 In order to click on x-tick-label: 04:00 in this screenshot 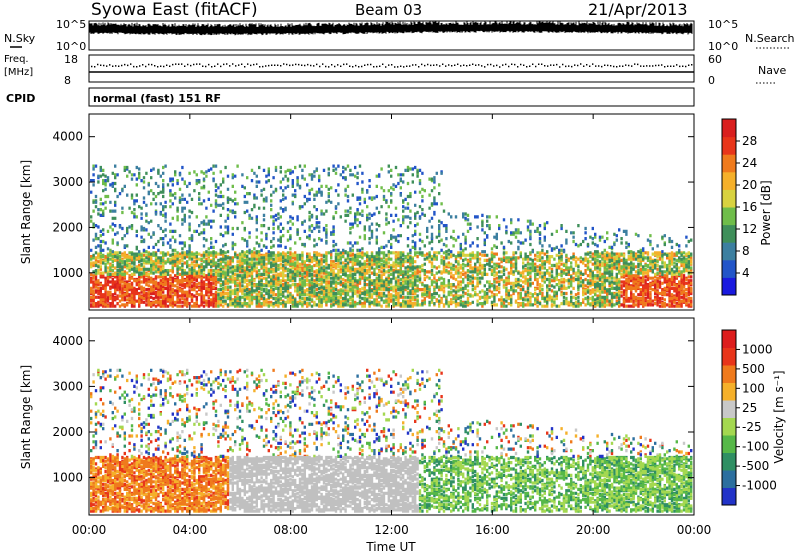, I will do `click(190, 530)`.